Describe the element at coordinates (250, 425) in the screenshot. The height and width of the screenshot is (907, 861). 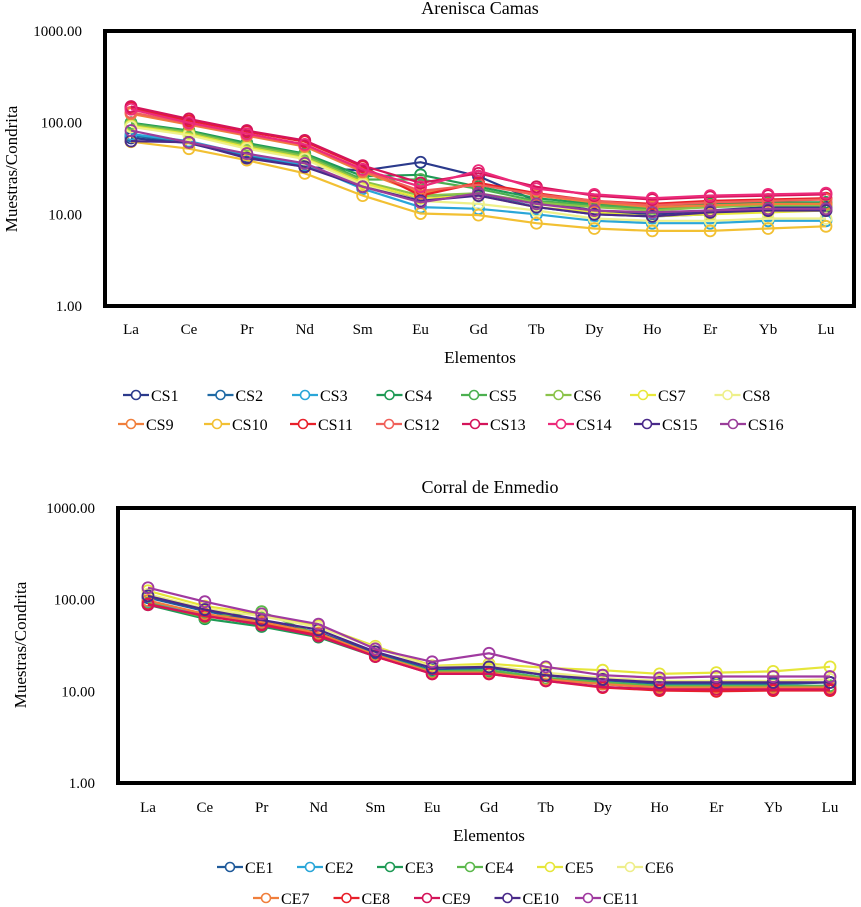
I see `legend-label: CS10` at that location.